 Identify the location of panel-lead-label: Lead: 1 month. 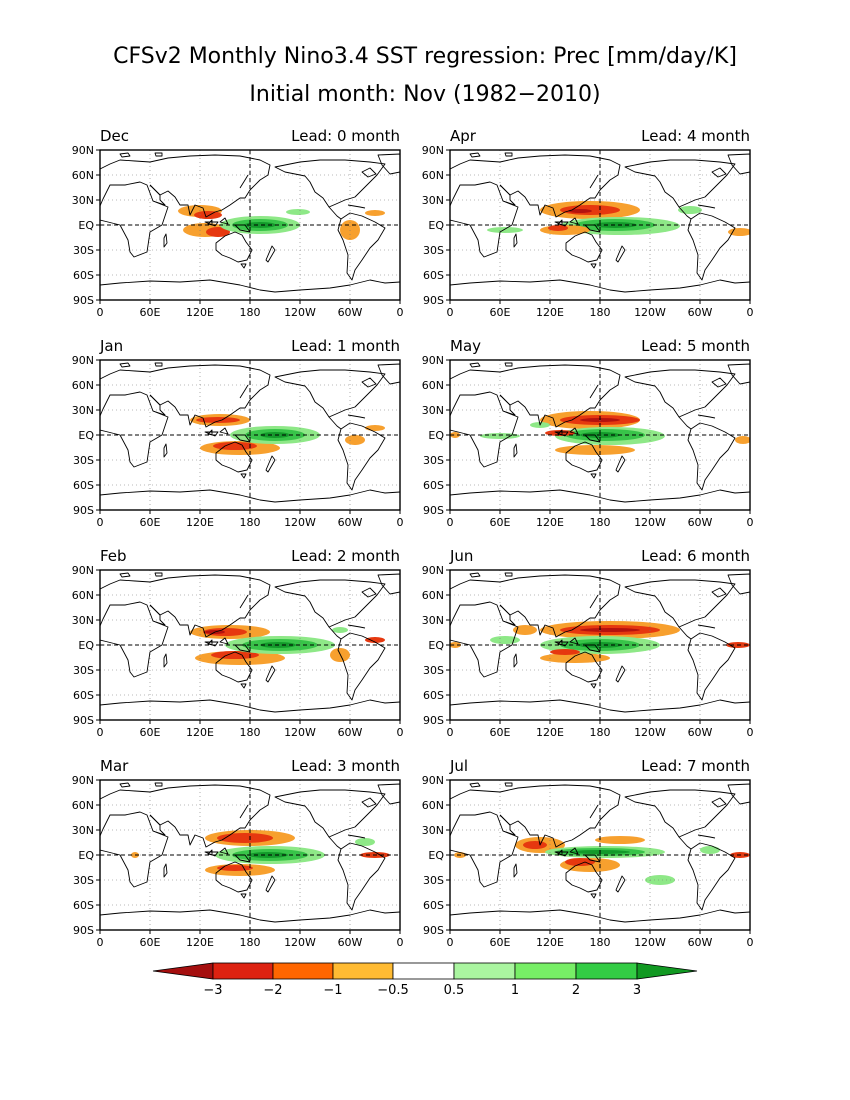
(345, 346).